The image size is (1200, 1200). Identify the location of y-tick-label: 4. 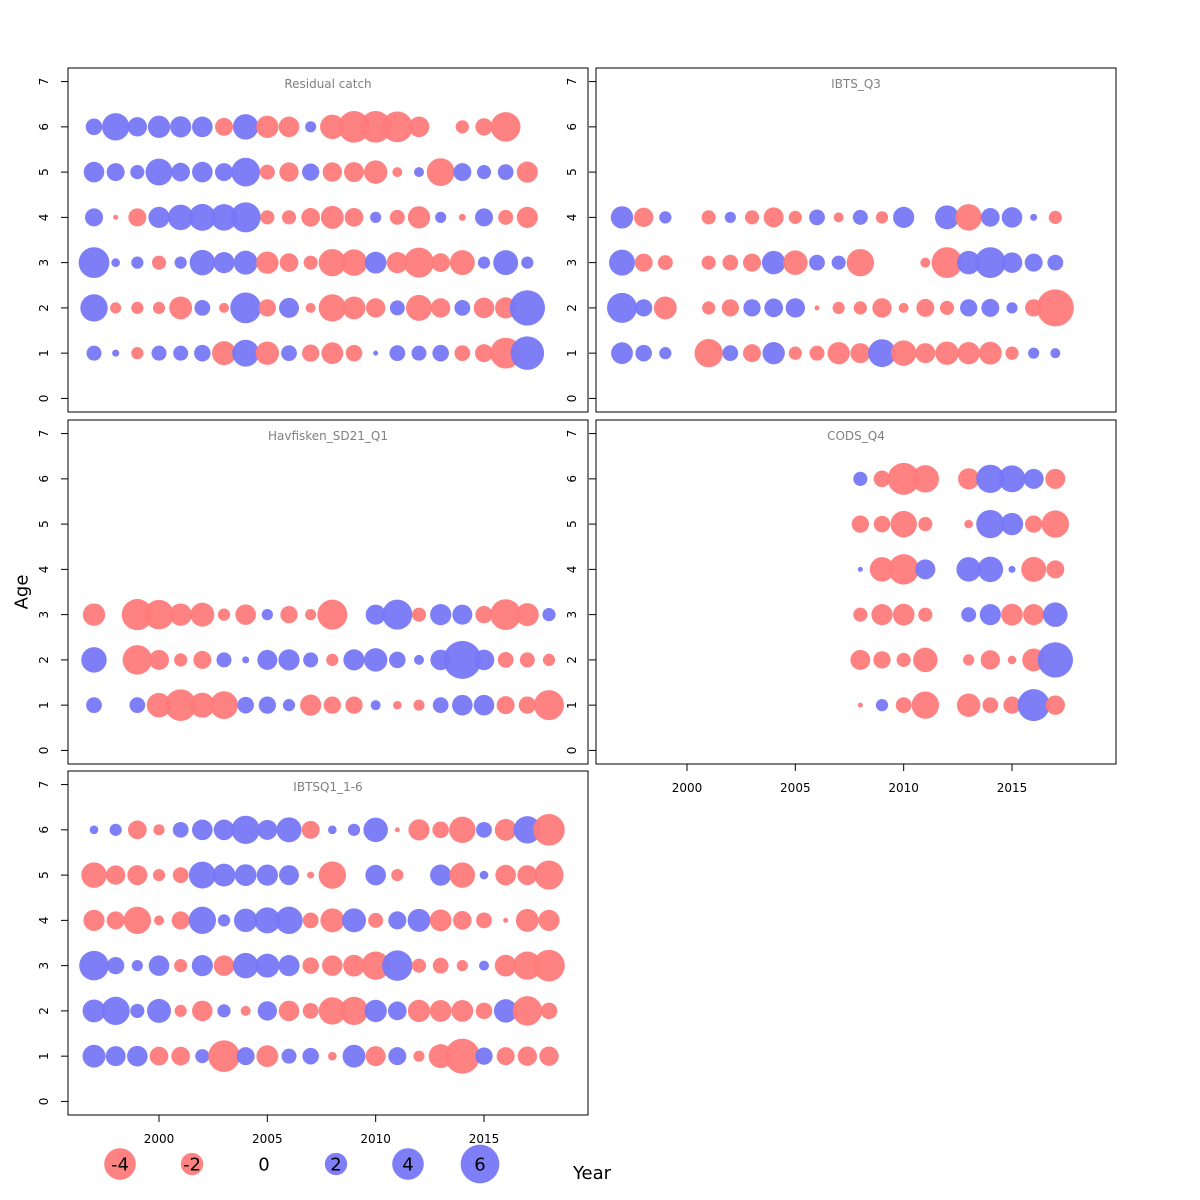
(44, 218).